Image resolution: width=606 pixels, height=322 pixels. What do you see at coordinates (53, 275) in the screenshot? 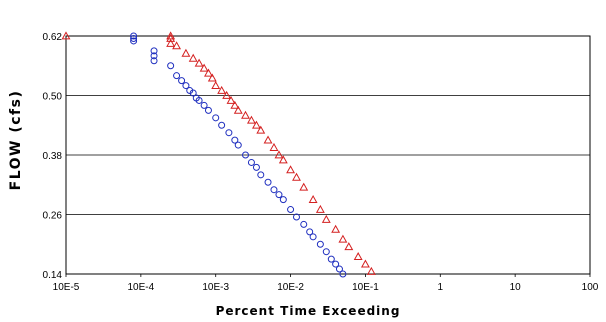
I see `y-tick-label: 0.14` at bounding box center [53, 275].